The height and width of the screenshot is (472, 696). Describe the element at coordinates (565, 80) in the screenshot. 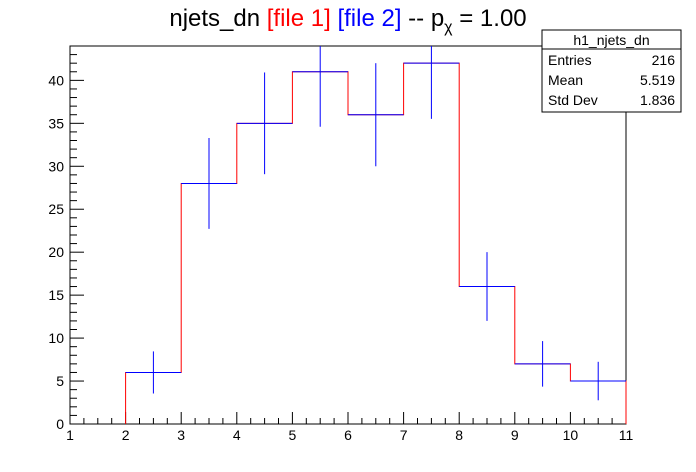

I see `stats-label: Mean` at that location.